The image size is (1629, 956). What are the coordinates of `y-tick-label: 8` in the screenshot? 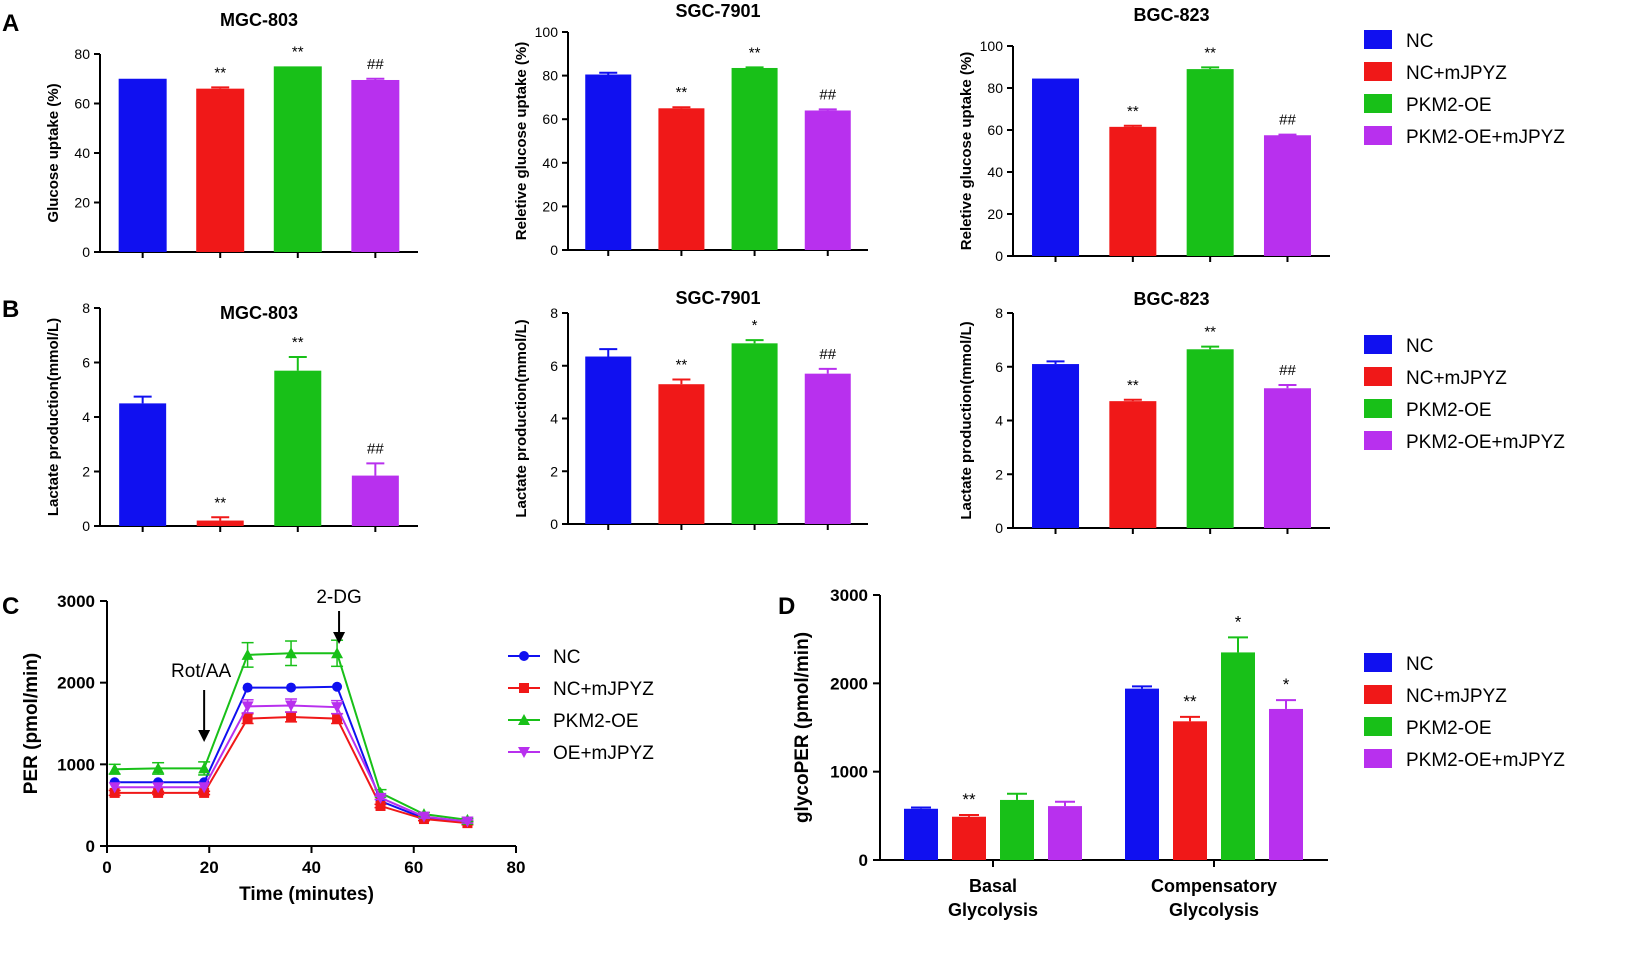 It's located at (999, 313).